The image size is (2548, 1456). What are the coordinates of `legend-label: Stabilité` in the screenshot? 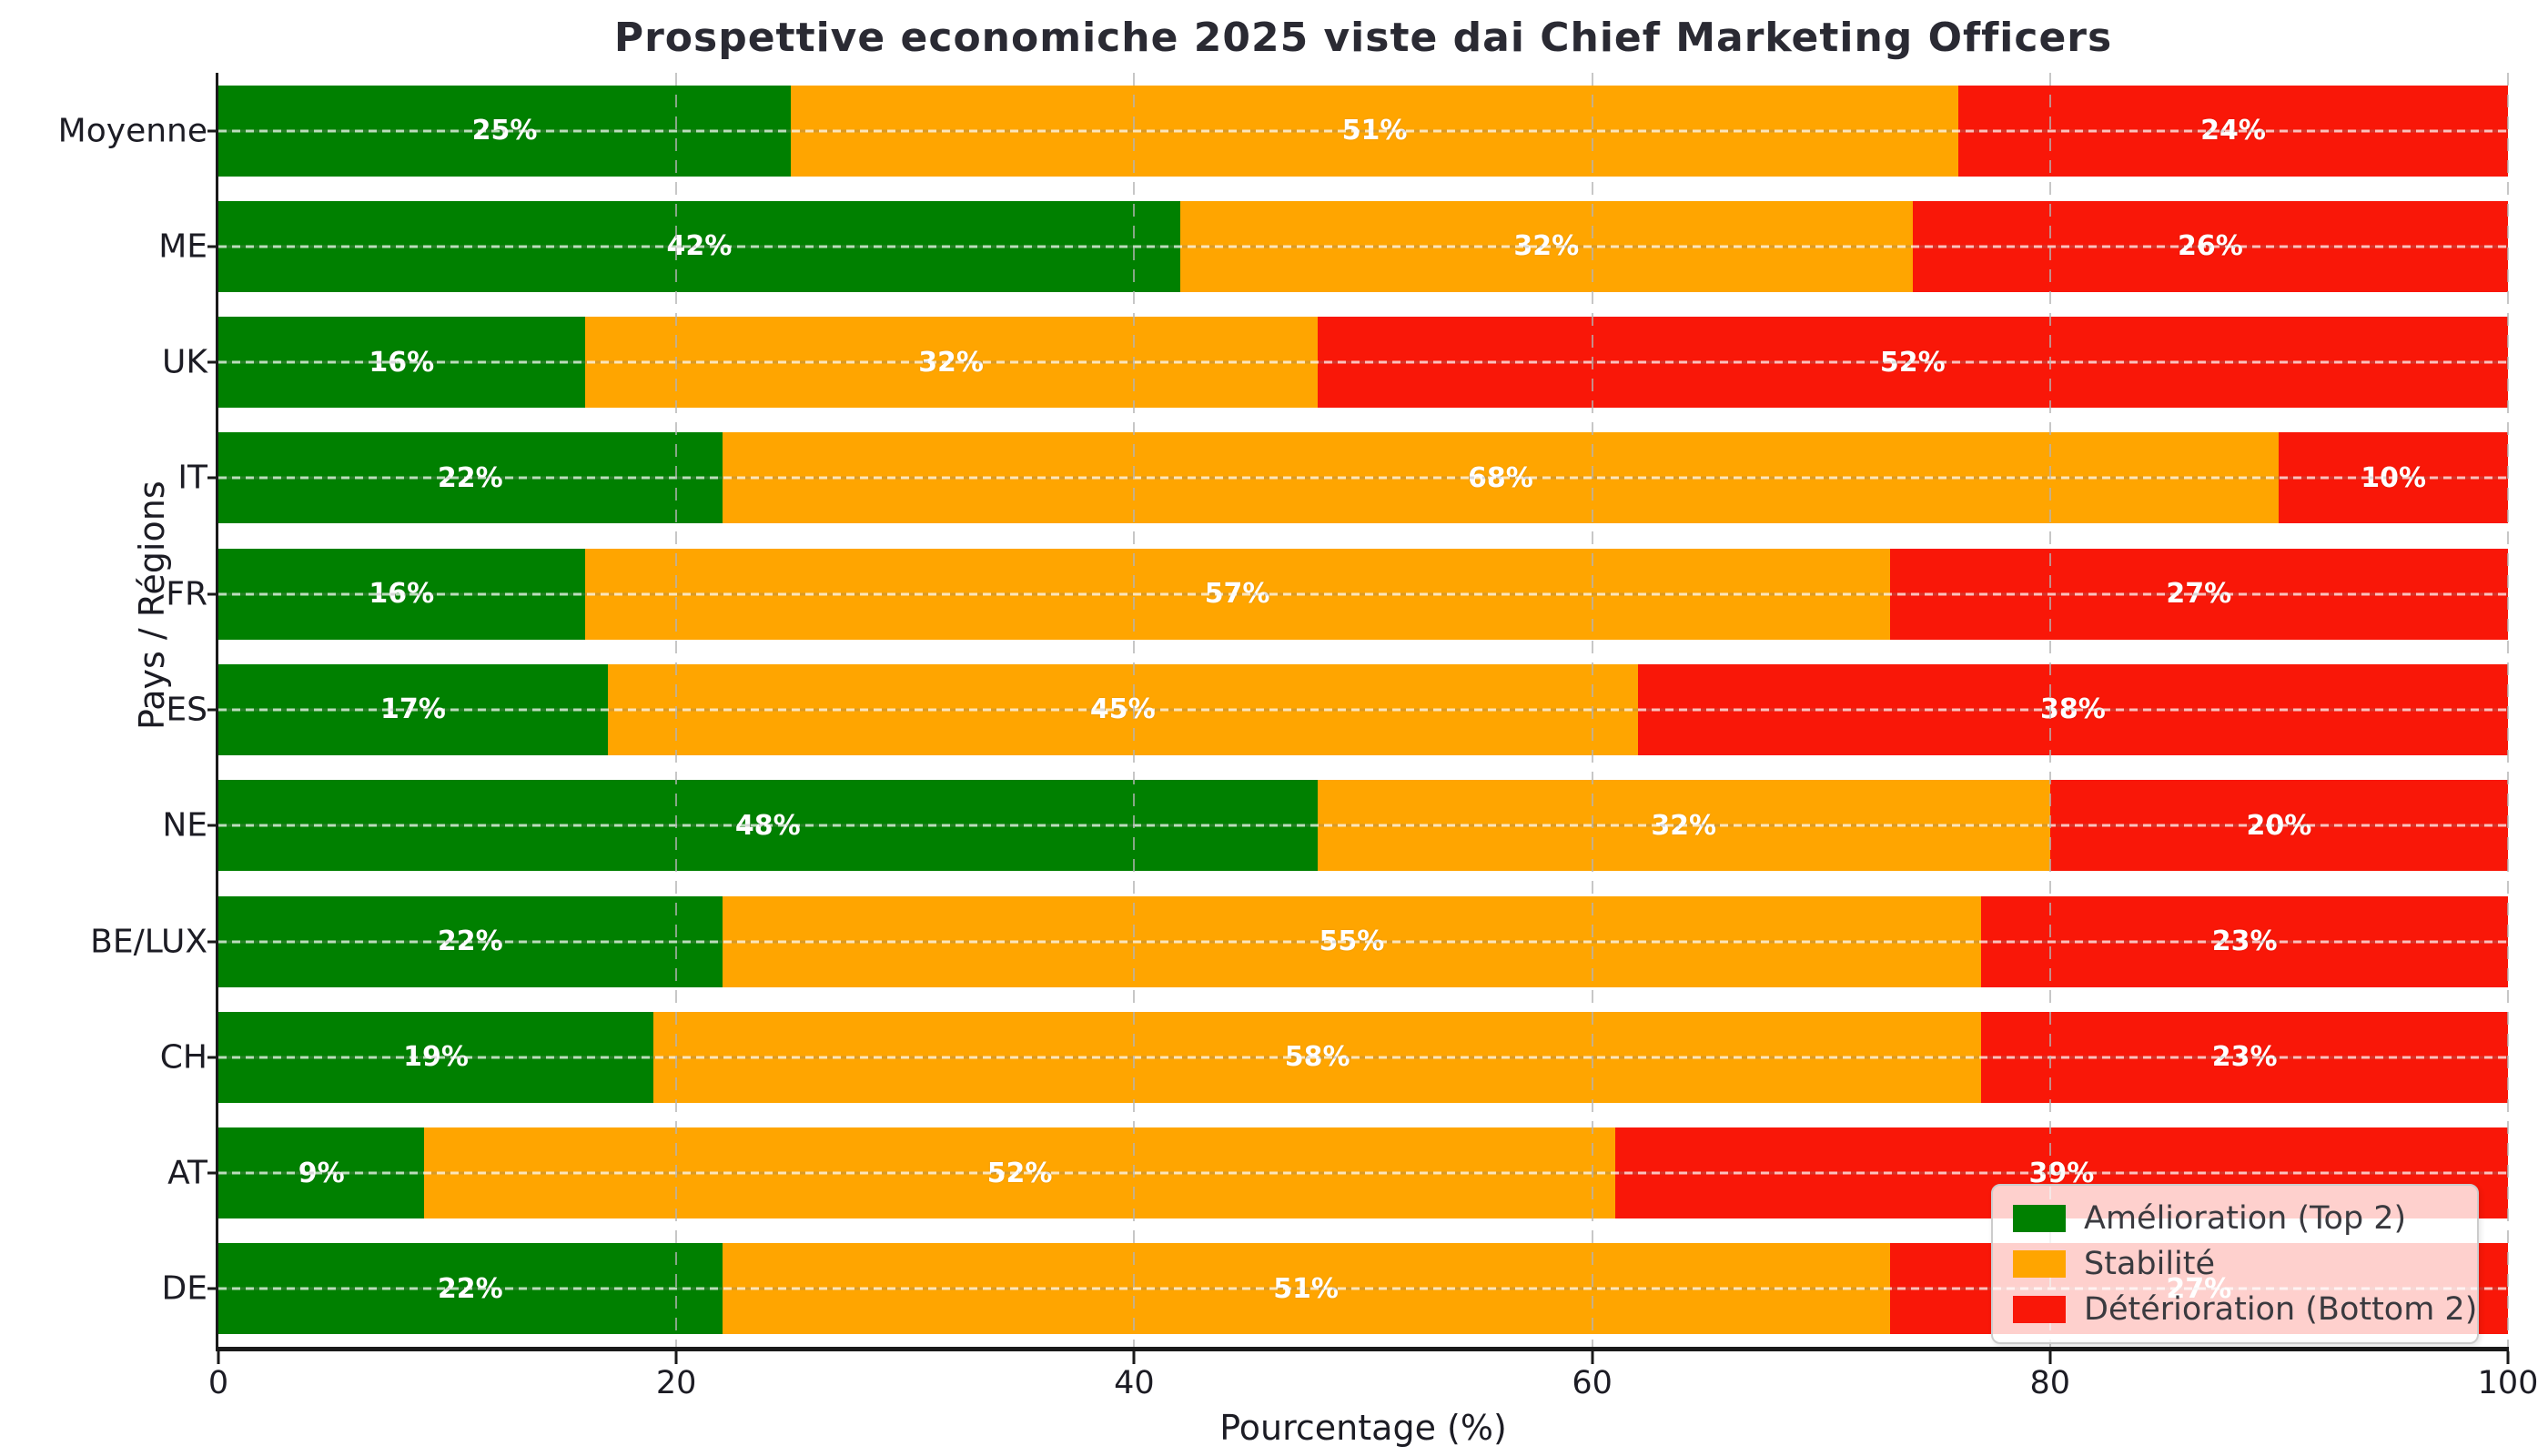 It's located at (2150, 1264).